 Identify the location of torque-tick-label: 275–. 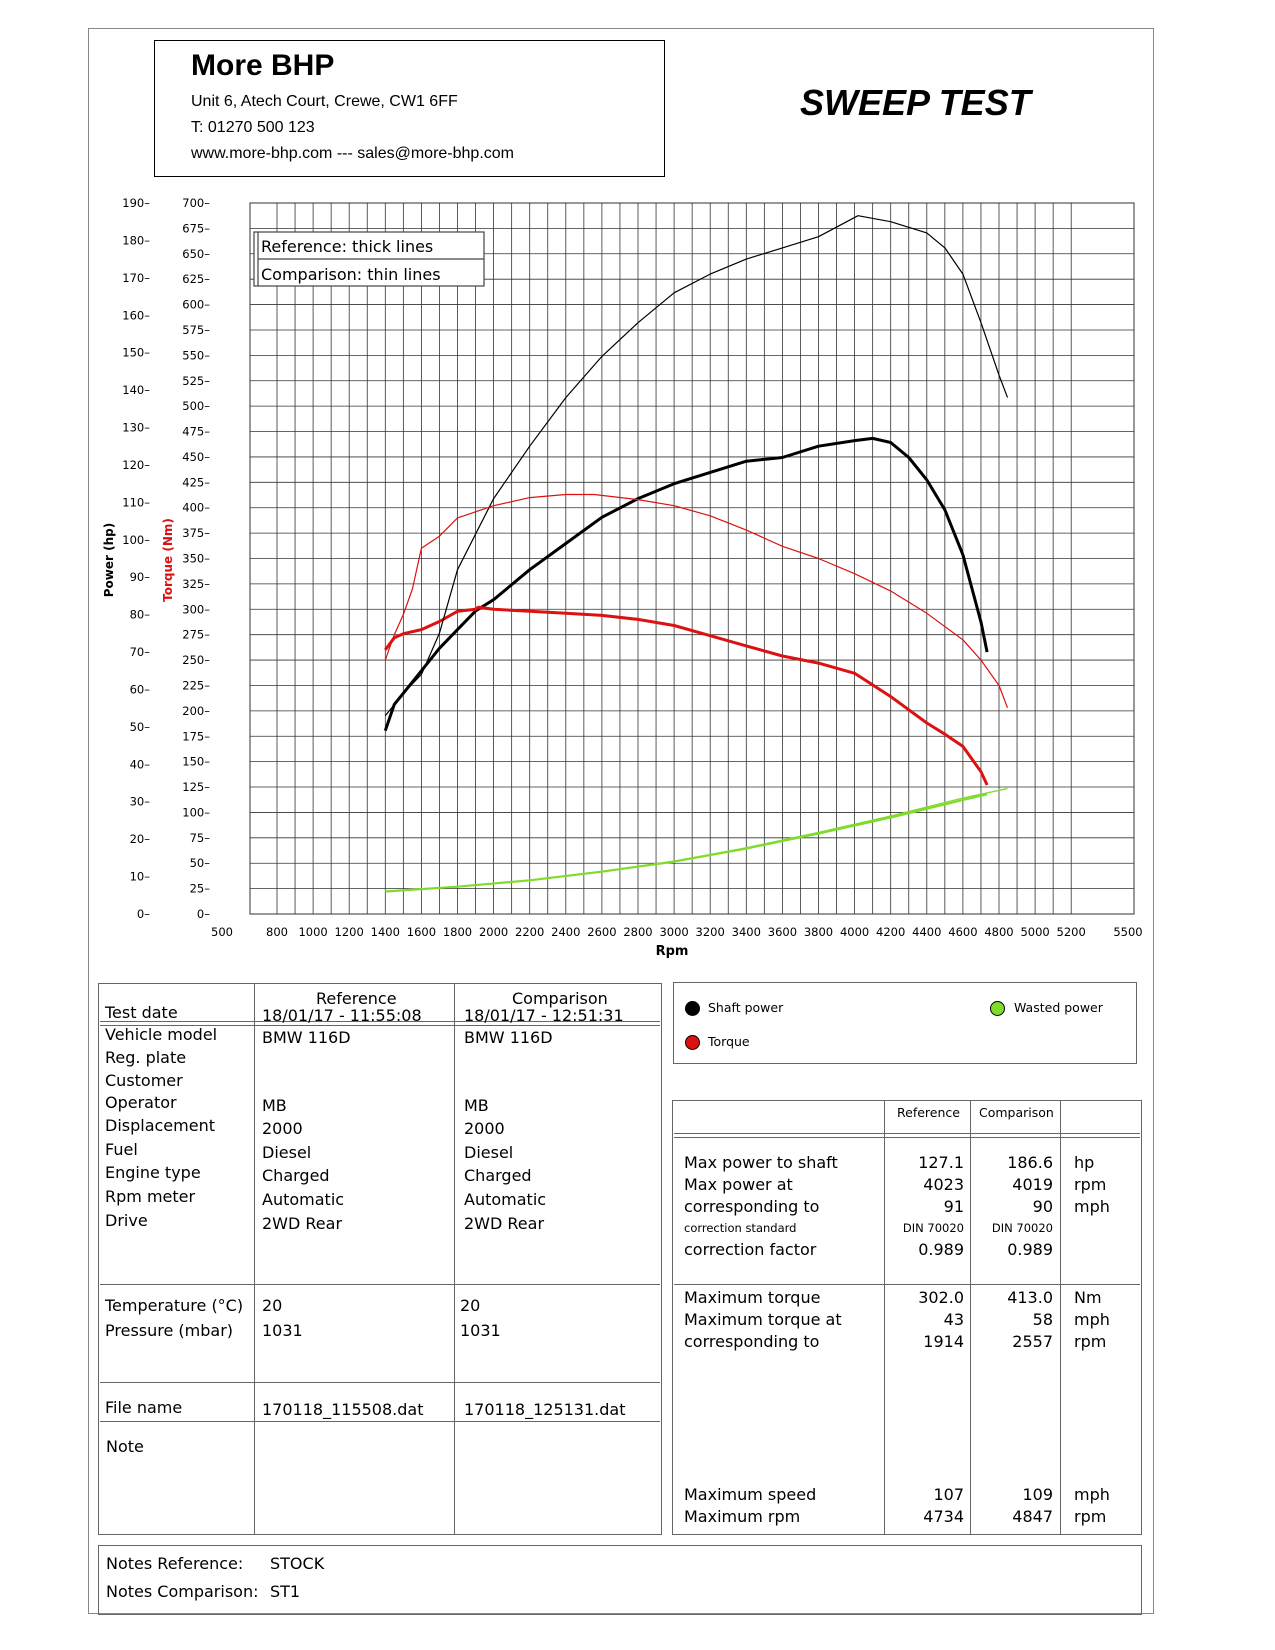
(196, 635).